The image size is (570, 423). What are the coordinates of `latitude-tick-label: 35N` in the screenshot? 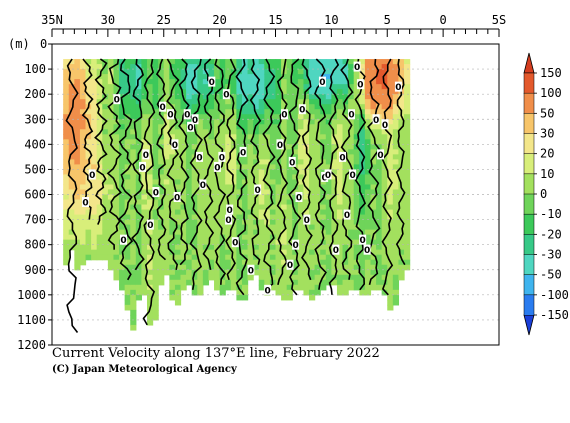 It's located at (52, 20).